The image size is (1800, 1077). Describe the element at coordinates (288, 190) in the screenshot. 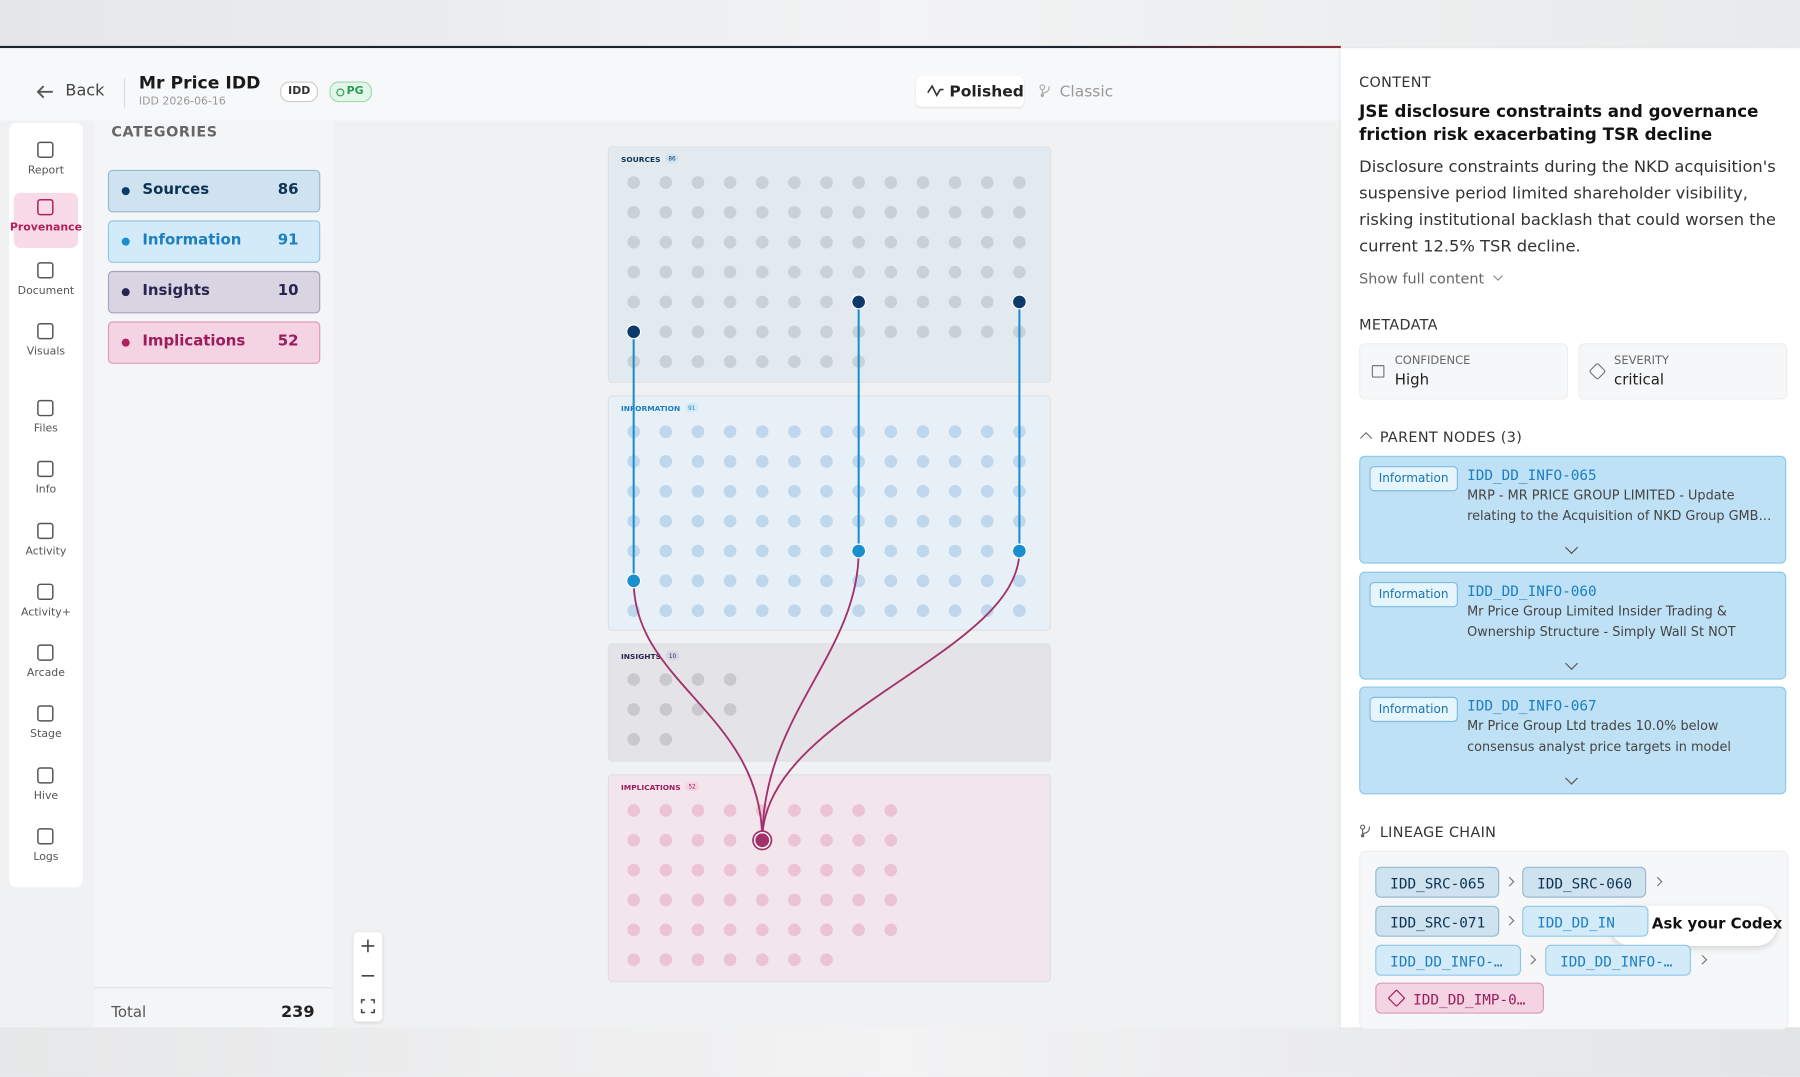

I see `category-count: 86` at that location.